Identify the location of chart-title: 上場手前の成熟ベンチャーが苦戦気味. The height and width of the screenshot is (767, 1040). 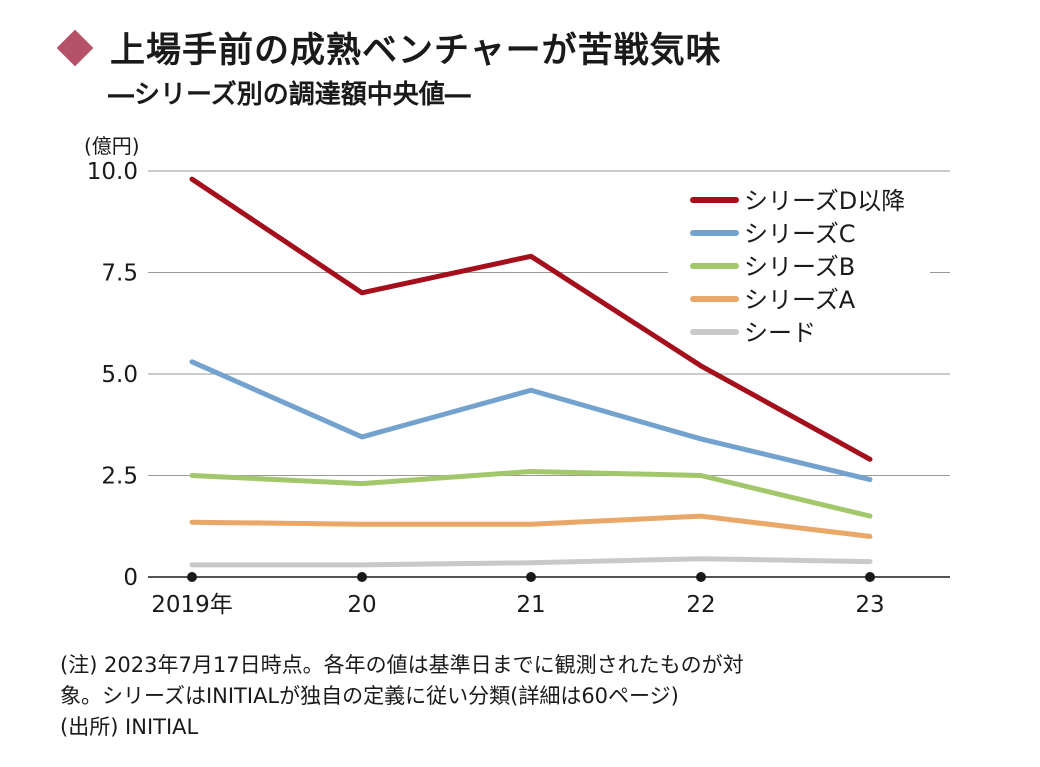
(416, 51).